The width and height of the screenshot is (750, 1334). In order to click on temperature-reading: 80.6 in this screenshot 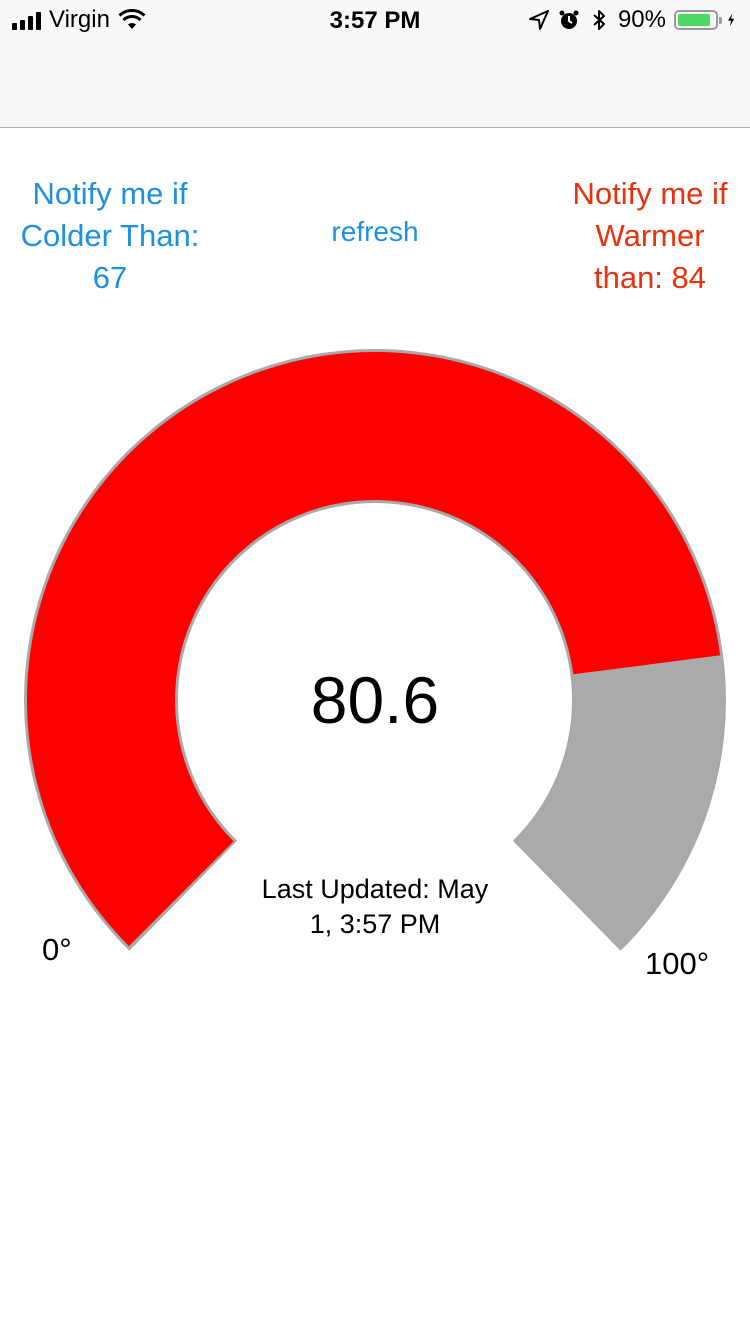, I will do `click(375, 700)`.